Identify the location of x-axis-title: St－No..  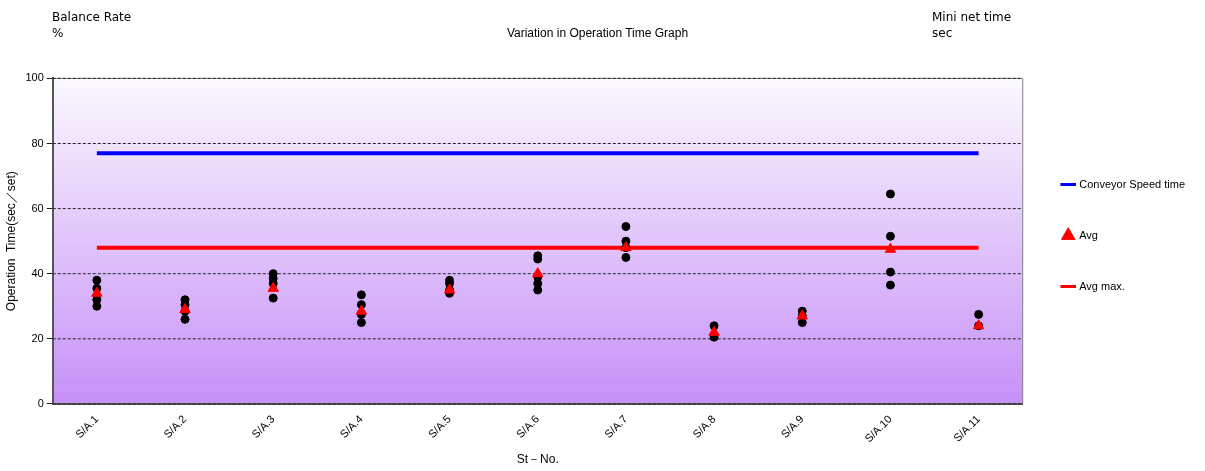
(537, 459).